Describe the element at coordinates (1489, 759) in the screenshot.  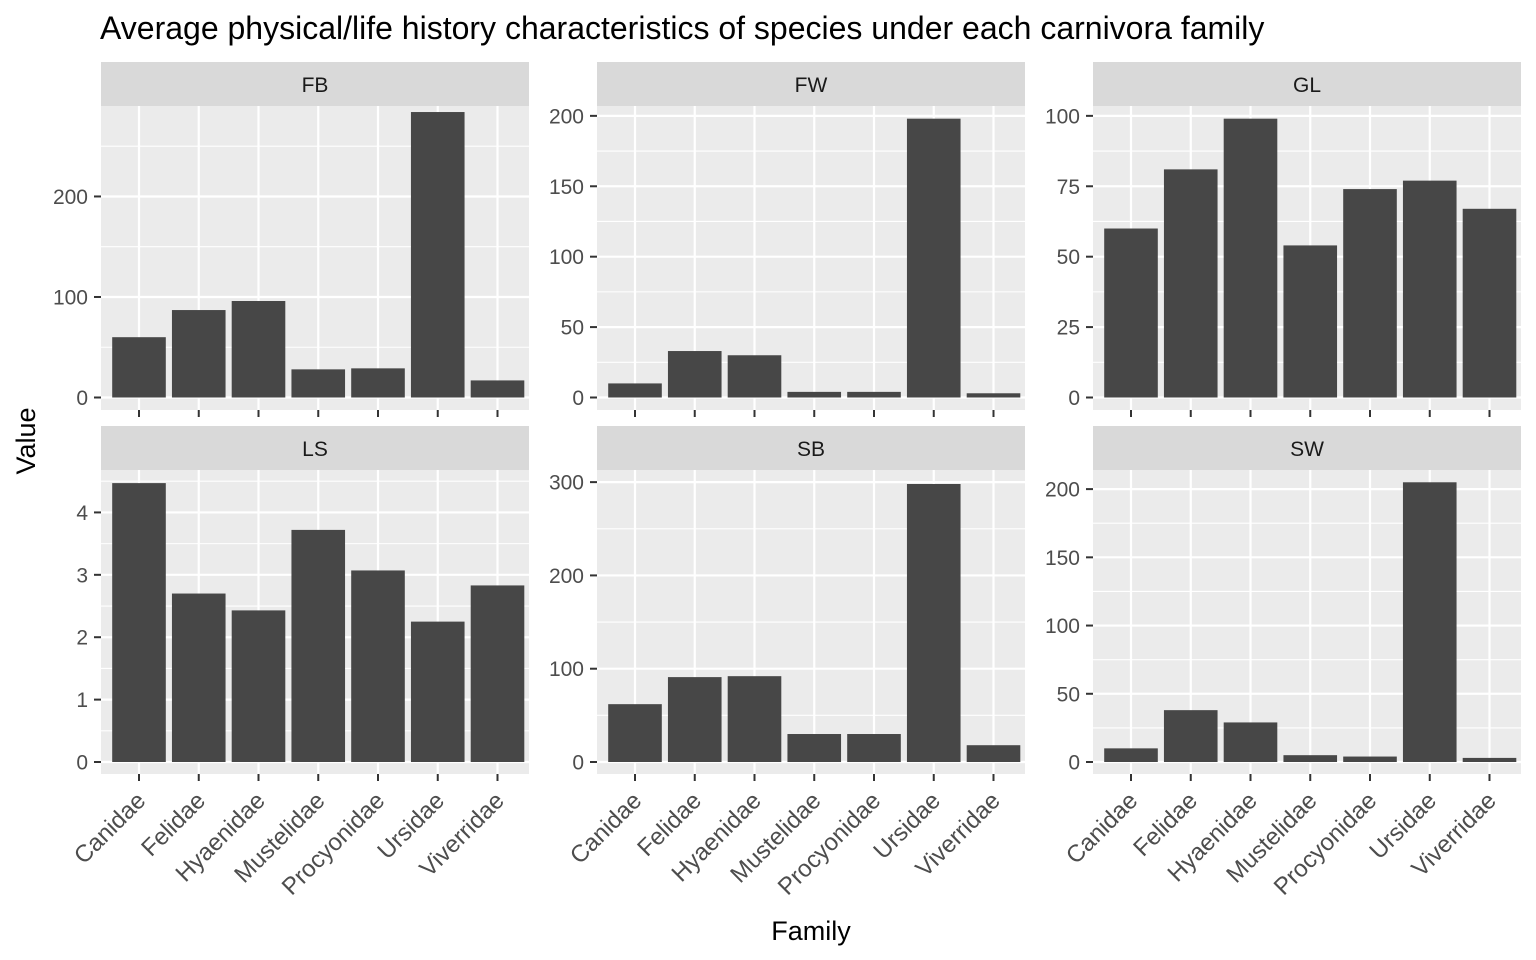
I see `bar-sw-viverridae` at that location.